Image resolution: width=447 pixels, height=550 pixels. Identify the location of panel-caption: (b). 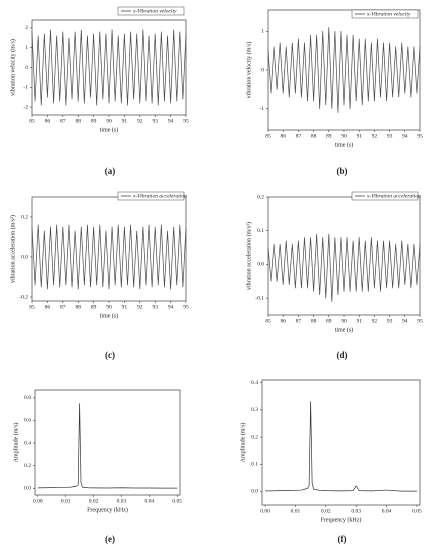
(342, 171).